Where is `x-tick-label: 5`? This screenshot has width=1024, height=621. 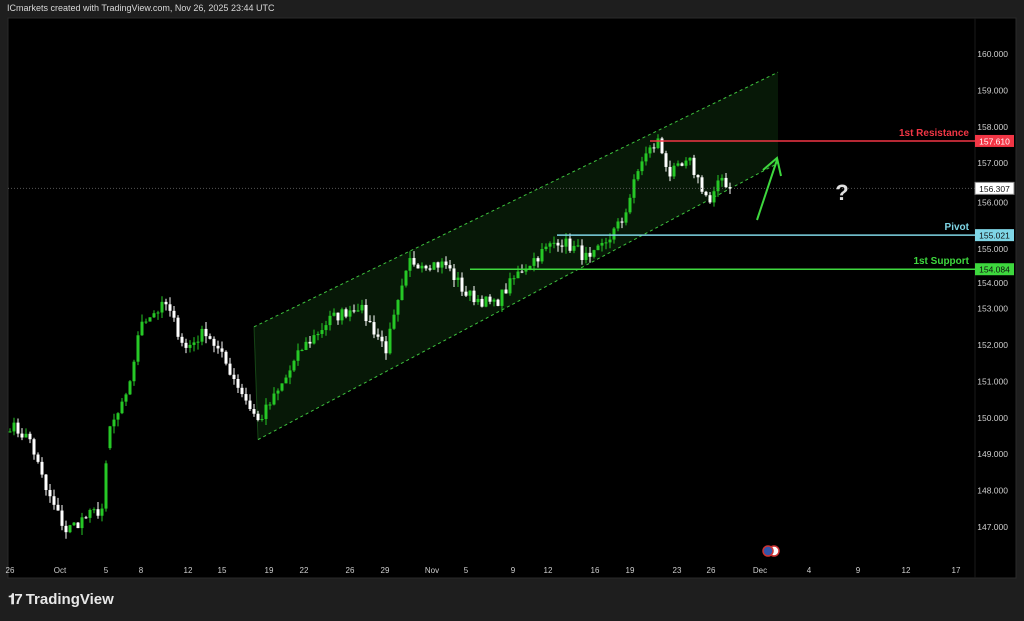 x-tick-label: 5 is located at coordinates (466, 570).